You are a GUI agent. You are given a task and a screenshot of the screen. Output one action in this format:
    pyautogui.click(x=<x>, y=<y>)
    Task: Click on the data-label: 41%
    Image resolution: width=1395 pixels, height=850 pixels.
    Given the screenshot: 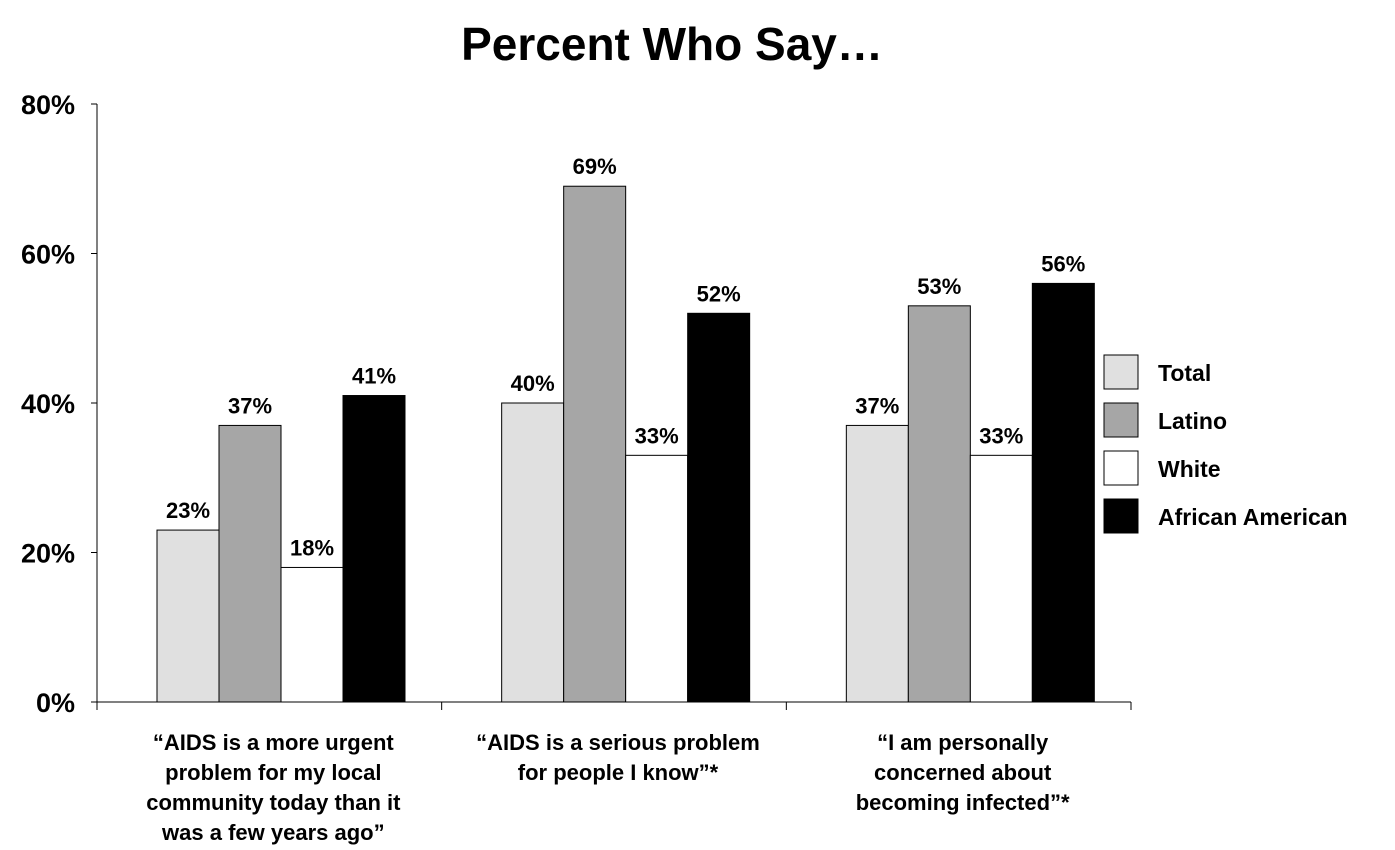 What is the action you would take?
    pyautogui.click(x=374, y=376)
    